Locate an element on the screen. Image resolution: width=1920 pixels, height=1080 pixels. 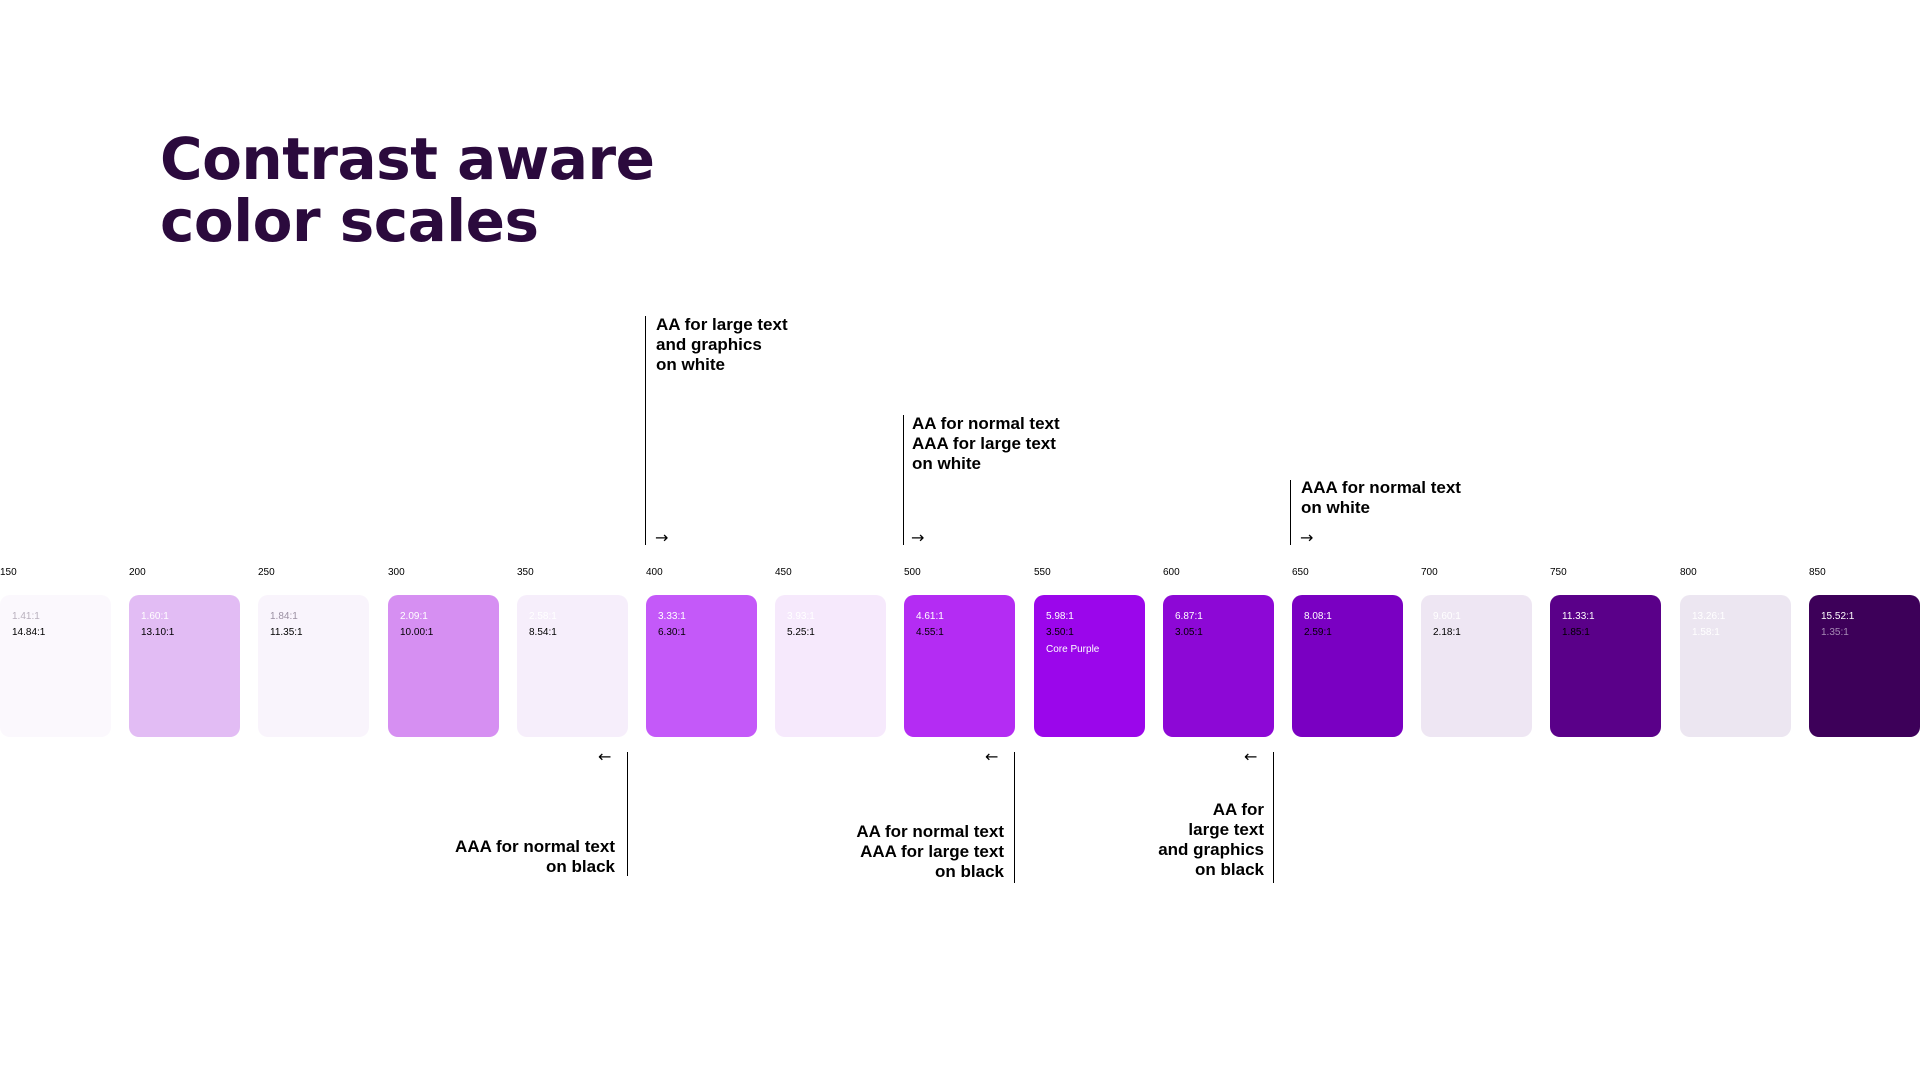
step-label: 450 is located at coordinates (783, 572).